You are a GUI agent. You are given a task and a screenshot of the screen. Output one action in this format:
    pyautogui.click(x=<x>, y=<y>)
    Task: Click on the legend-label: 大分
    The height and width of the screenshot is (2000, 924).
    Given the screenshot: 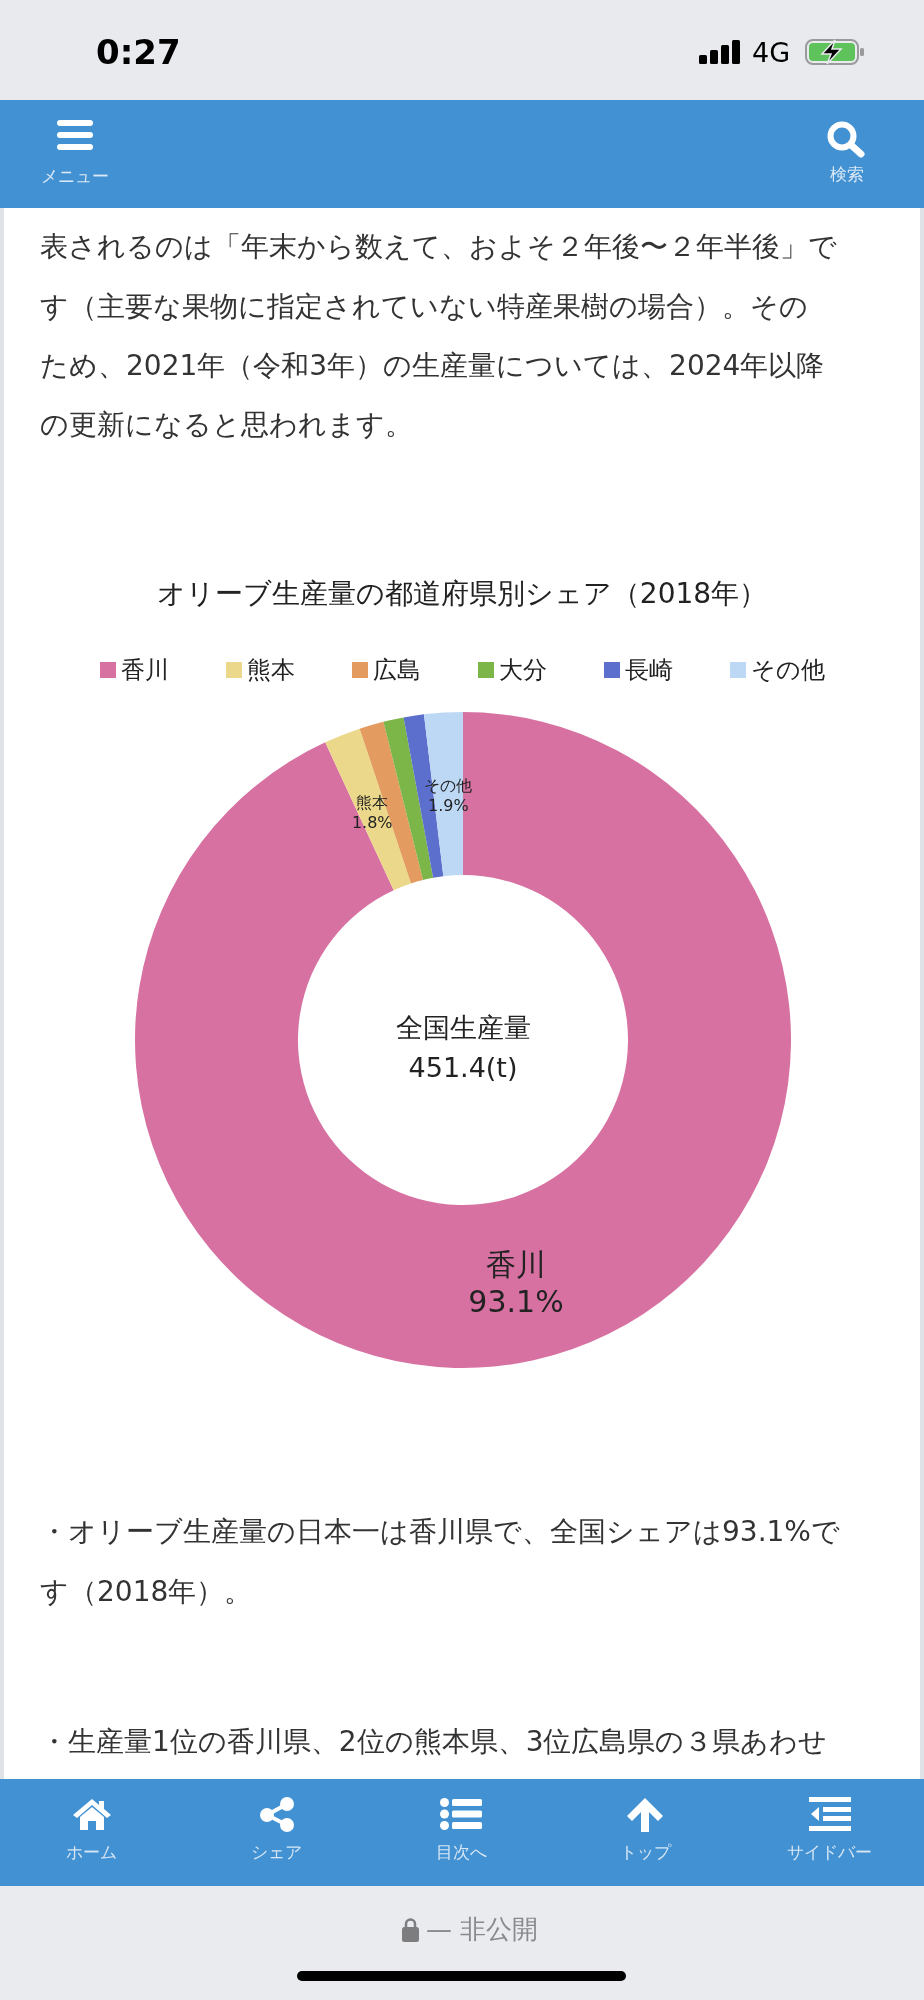 What is the action you would take?
    pyautogui.click(x=522, y=670)
    